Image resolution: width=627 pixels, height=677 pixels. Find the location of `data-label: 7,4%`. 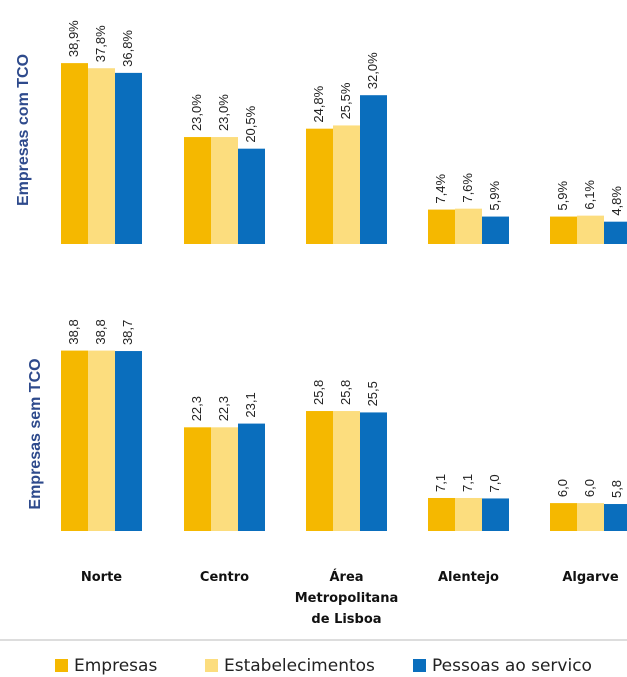

data-label: 7,4% is located at coordinates (440, 189).